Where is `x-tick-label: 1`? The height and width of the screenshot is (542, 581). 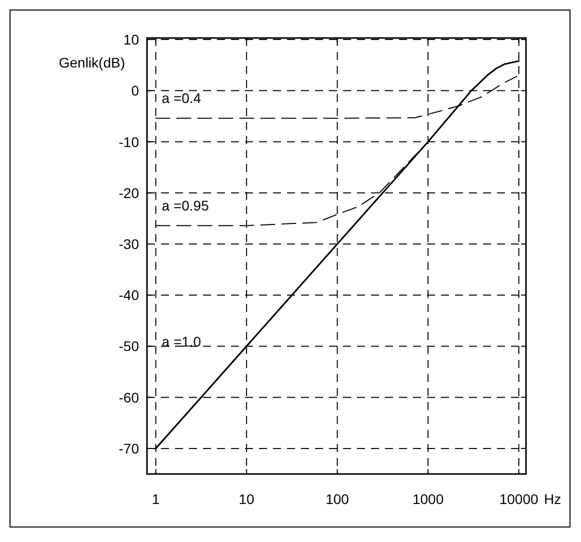
x-tick-label: 1 is located at coordinates (156, 499).